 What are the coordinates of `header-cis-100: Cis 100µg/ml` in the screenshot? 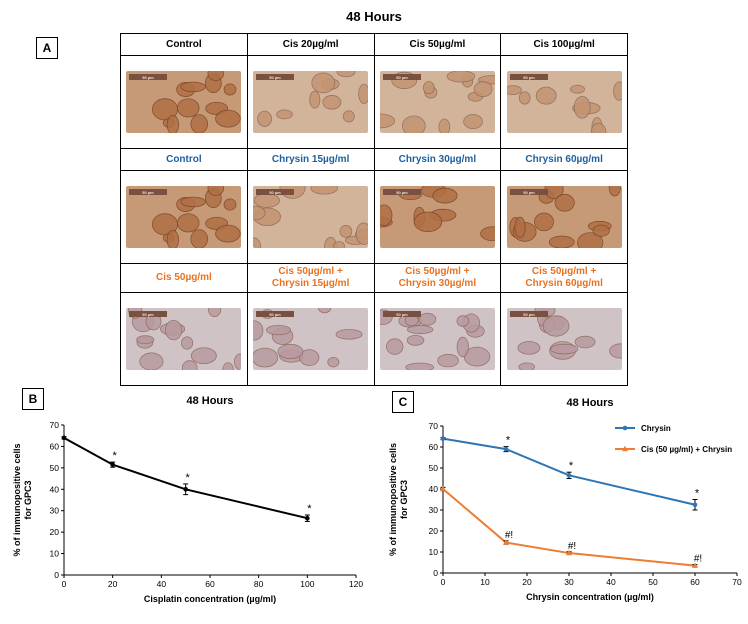 It's located at (564, 44).